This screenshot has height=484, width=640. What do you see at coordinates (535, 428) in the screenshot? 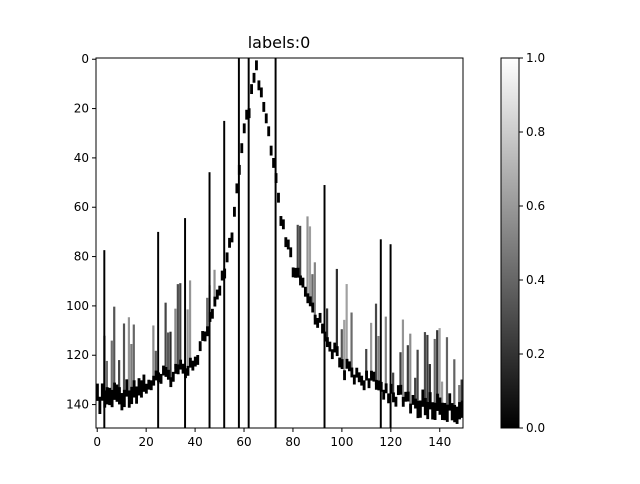
I see `colorbar-tick-label: 0.0` at bounding box center [535, 428].